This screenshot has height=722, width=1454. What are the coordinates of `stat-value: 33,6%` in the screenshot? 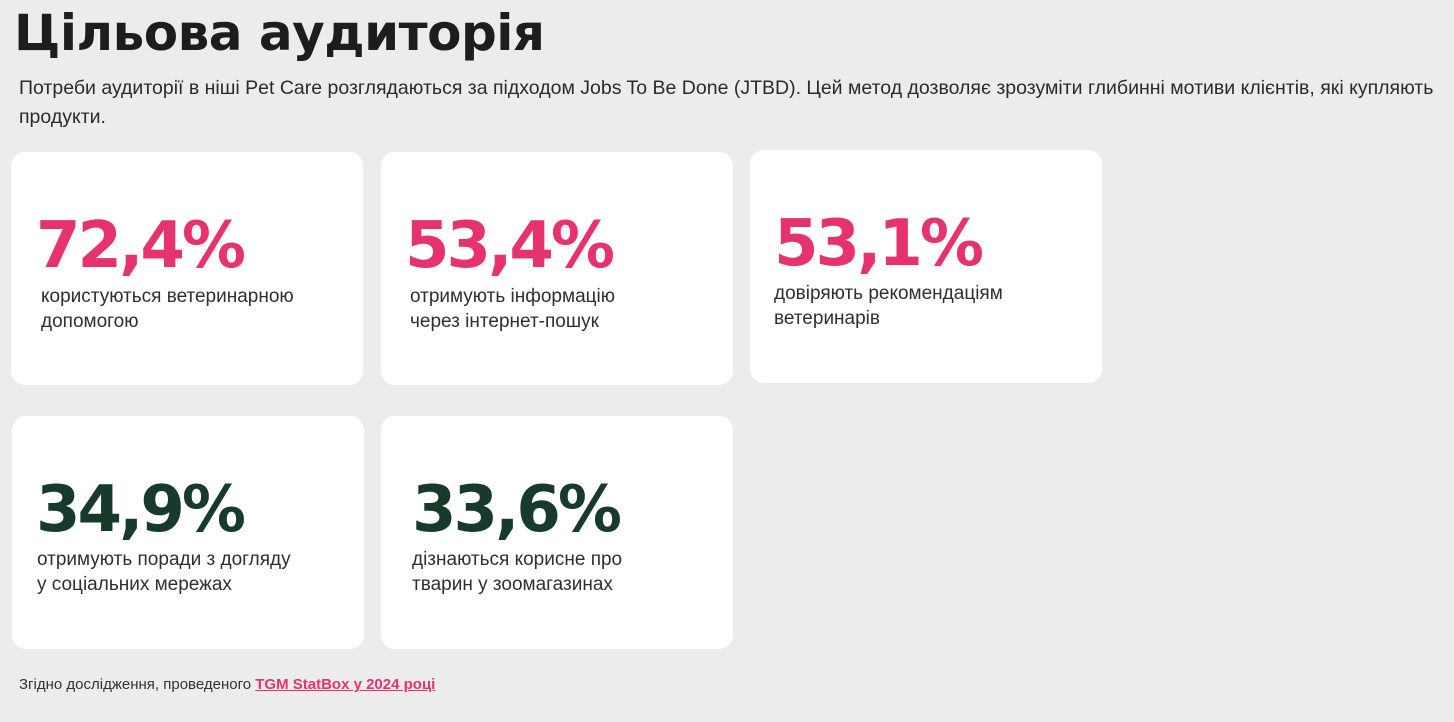 It's located at (517, 510).